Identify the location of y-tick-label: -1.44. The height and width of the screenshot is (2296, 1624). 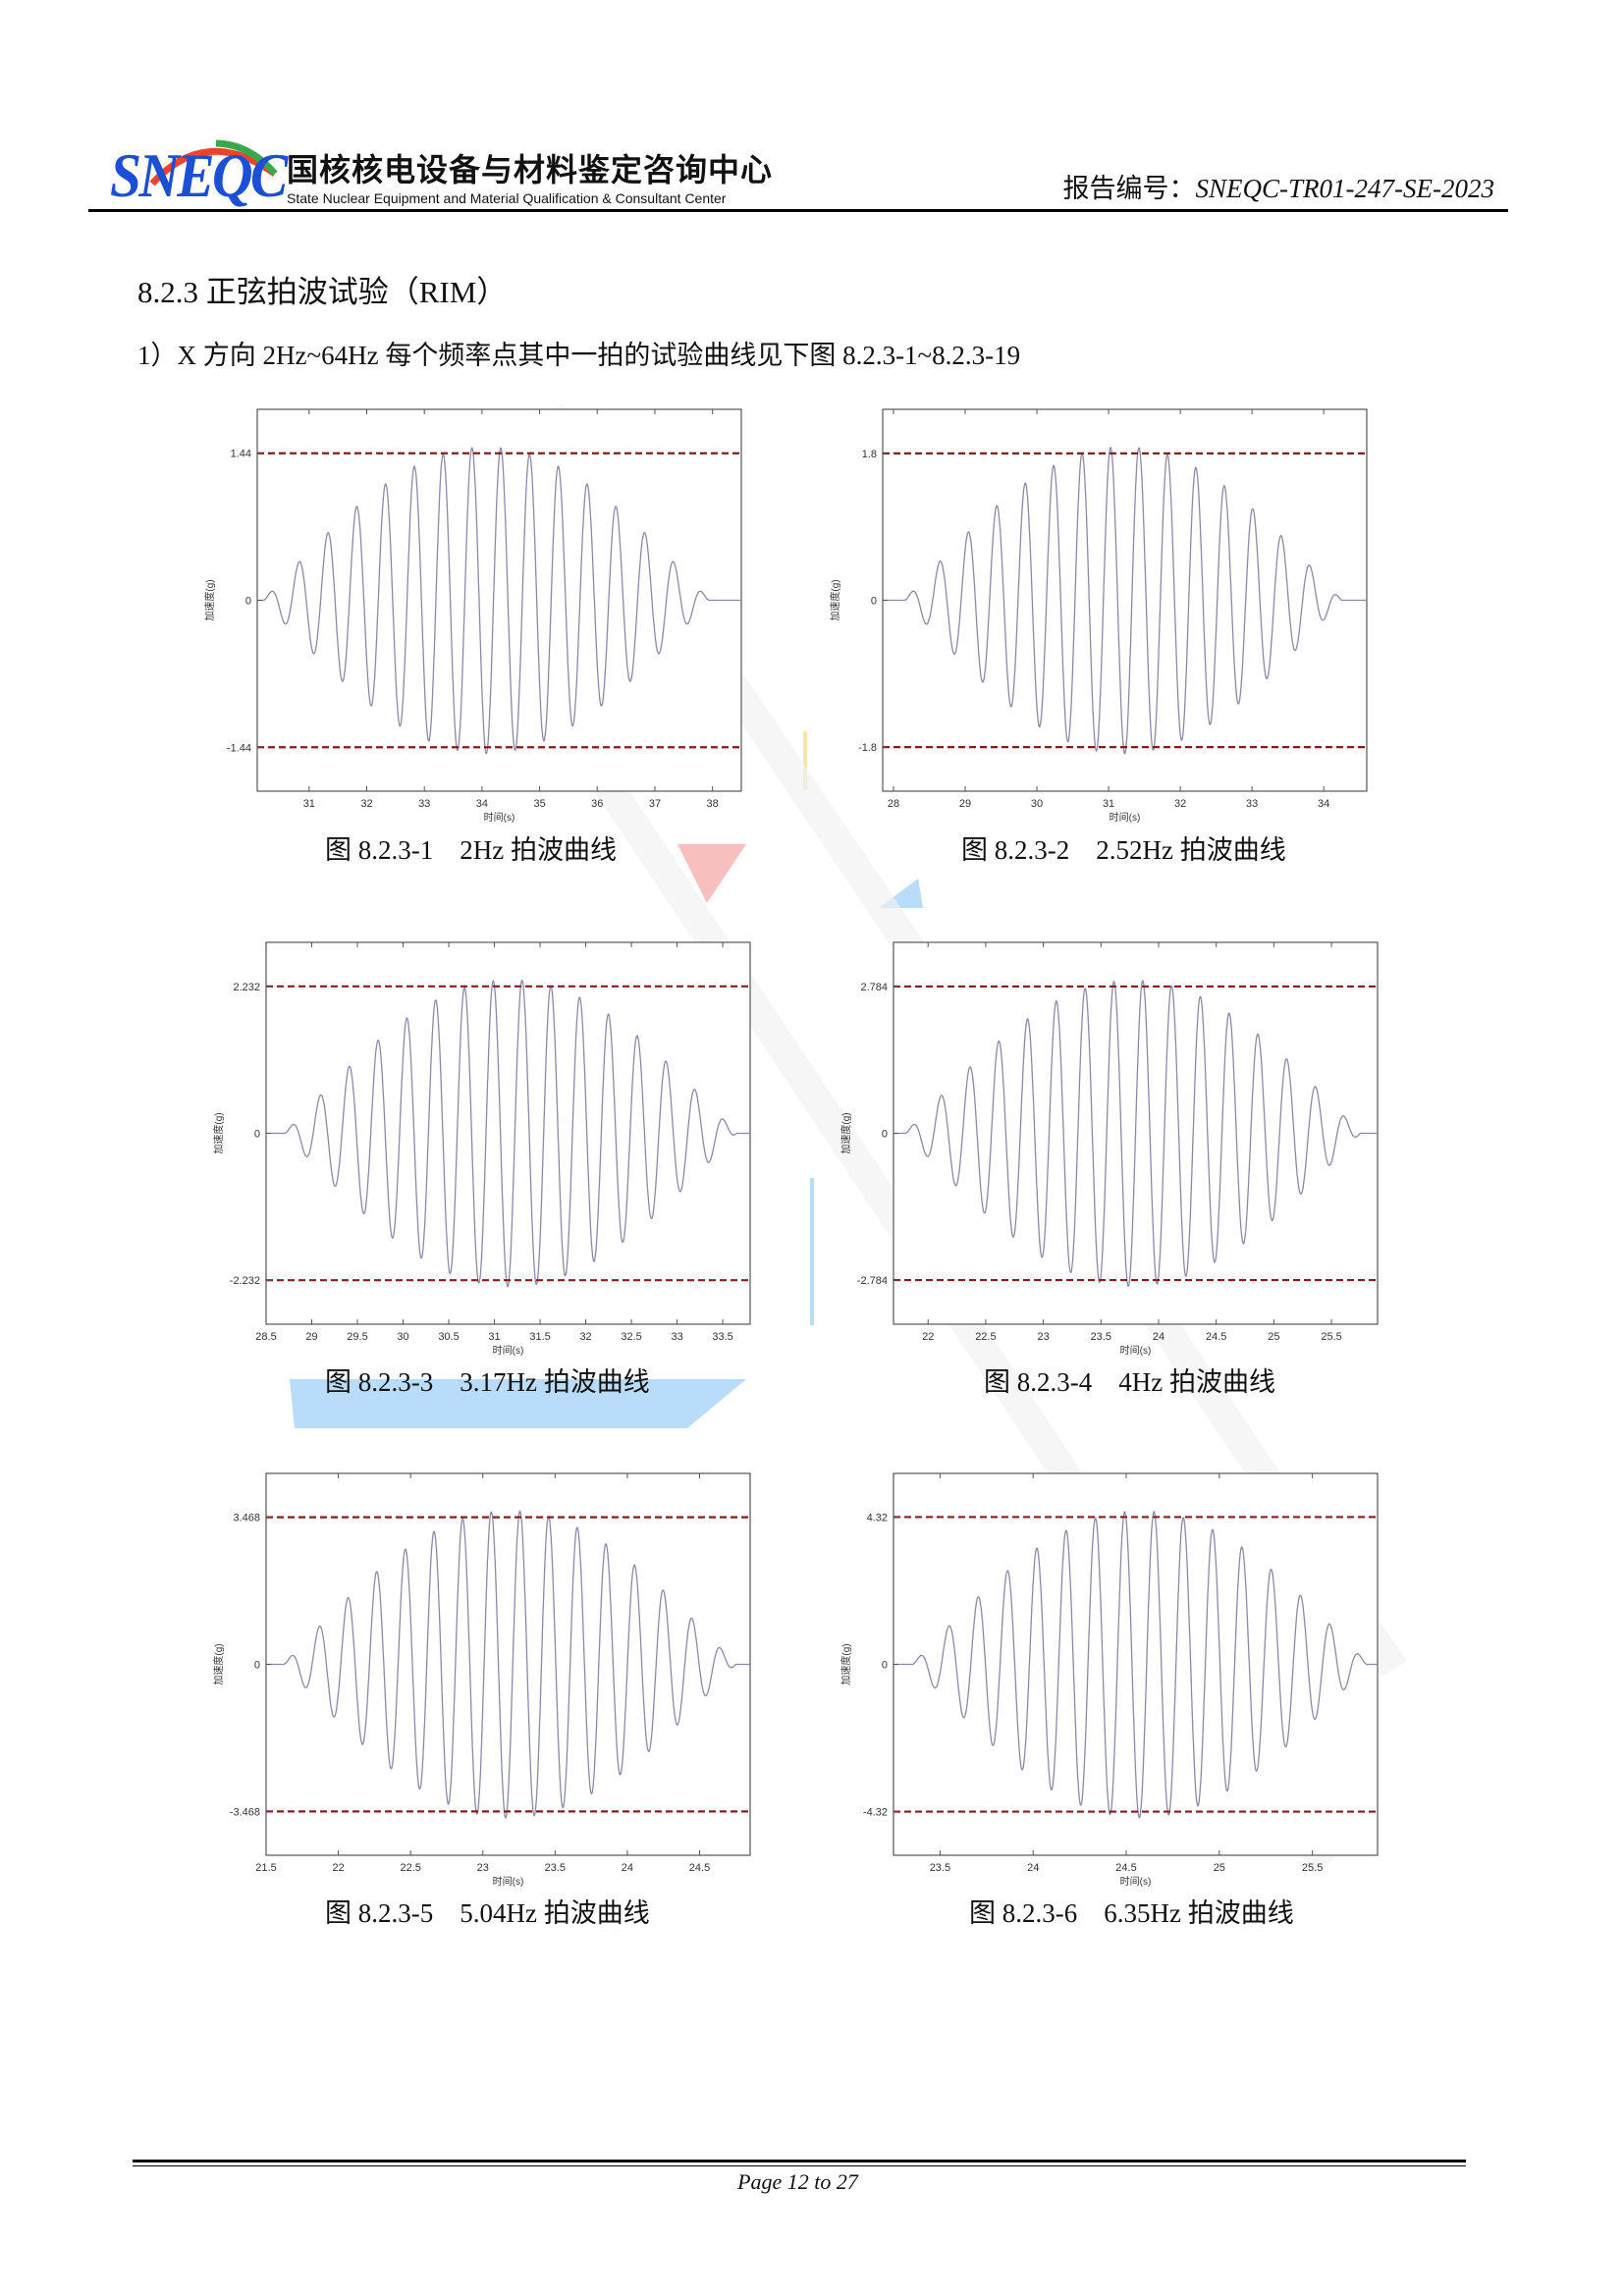
(239, 748).